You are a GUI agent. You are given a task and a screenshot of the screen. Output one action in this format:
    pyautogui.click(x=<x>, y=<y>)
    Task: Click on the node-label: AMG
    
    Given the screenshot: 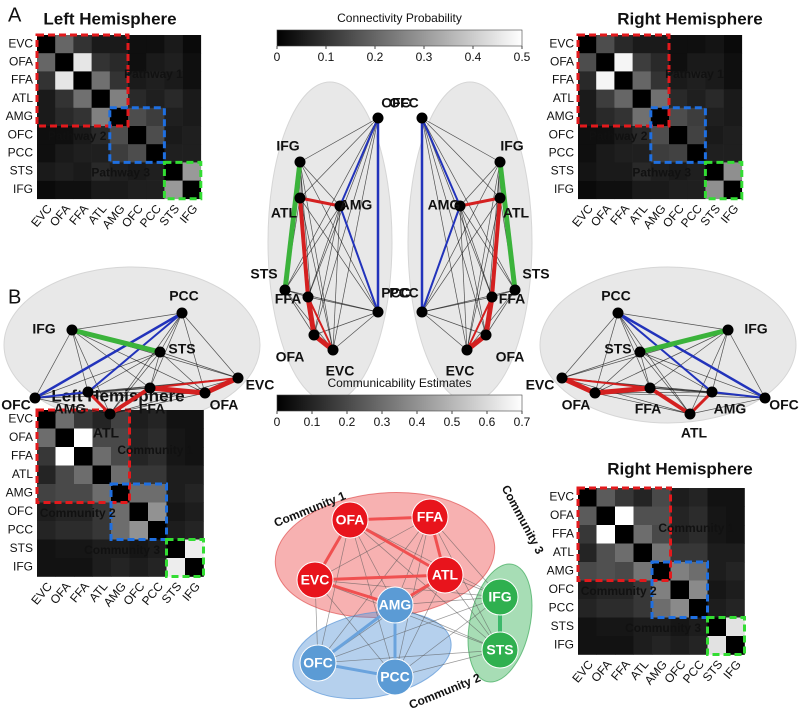 What is the action you would take?
    pyautogui.click(x=356, y=205)
    